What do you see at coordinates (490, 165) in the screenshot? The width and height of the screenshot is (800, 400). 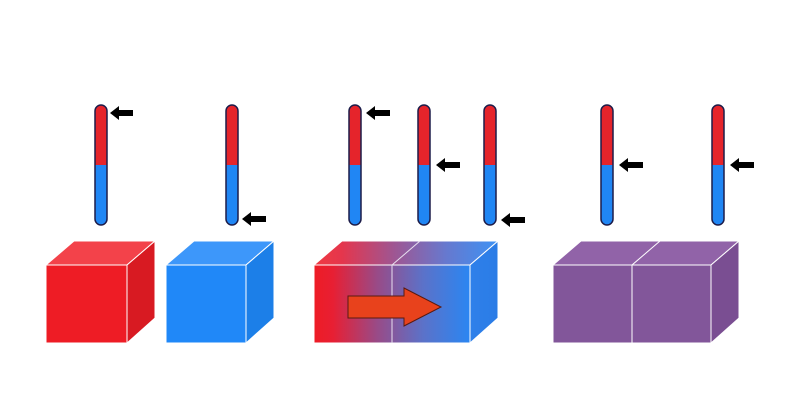 I see `thermometer-cold-end` at bounding box center [490, 165].